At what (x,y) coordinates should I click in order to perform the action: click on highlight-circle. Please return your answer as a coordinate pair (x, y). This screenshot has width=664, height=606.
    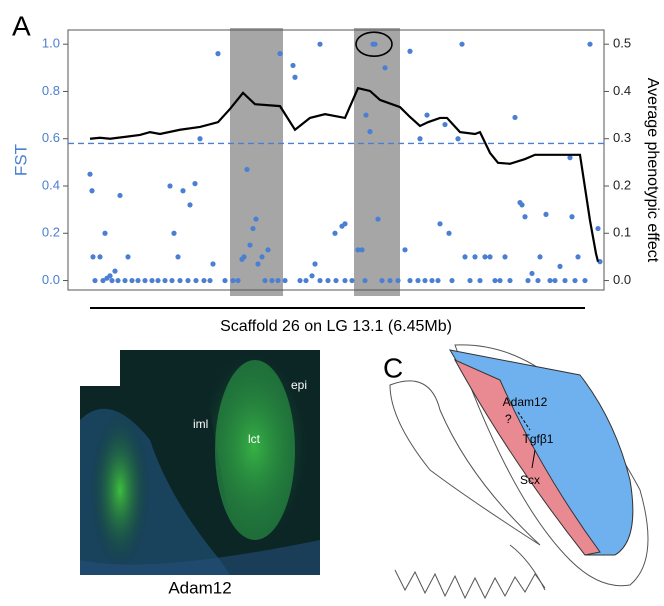
    Looking at the image, I should click on (374, 44).